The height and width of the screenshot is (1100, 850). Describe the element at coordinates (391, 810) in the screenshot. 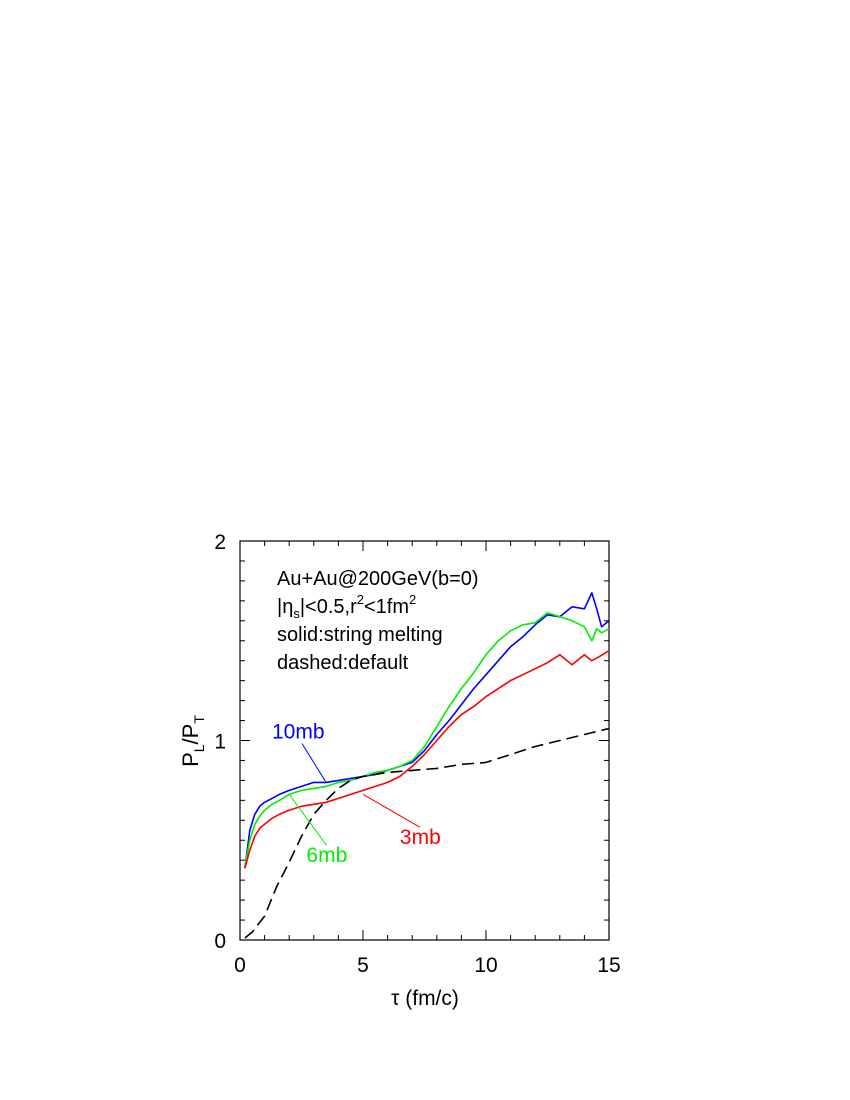

I see `pointer-line-3mb` at that location.